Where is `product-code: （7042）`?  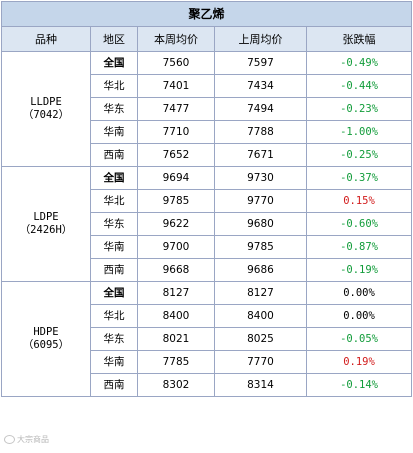 product-code: （7042） is located at coordinates (46, 115).